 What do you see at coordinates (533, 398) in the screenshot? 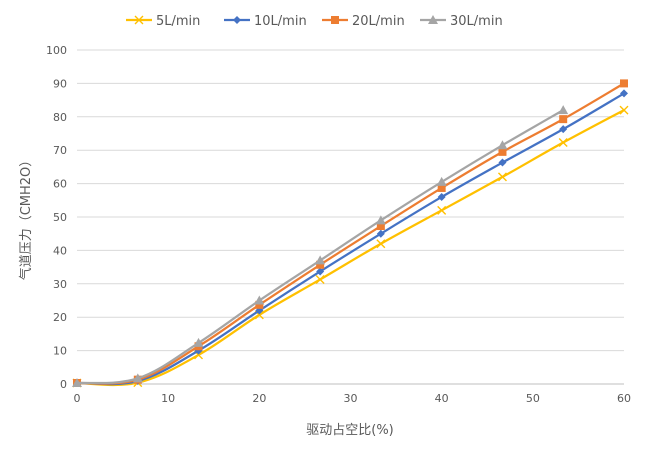
I see `x-tick-label: 50` at bounding box center [533, 398].